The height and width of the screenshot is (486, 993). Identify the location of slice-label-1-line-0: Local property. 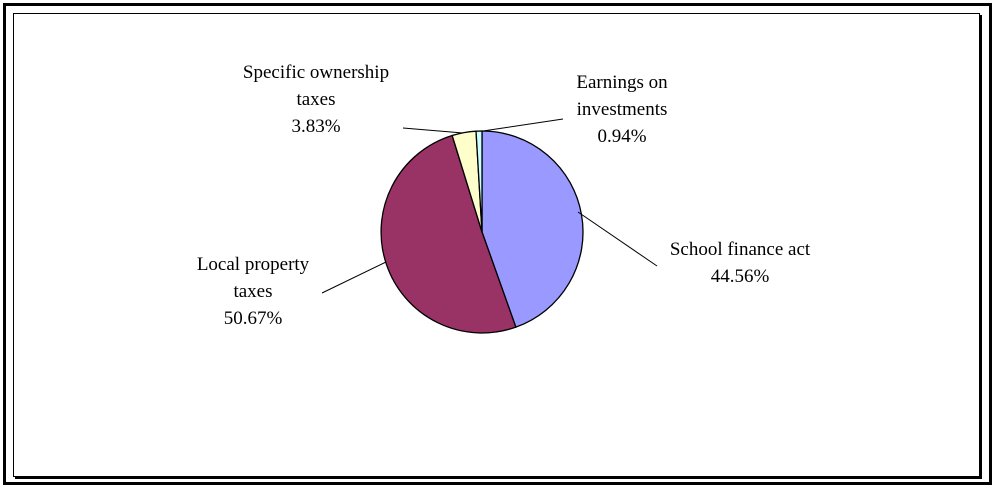
(253, 264).